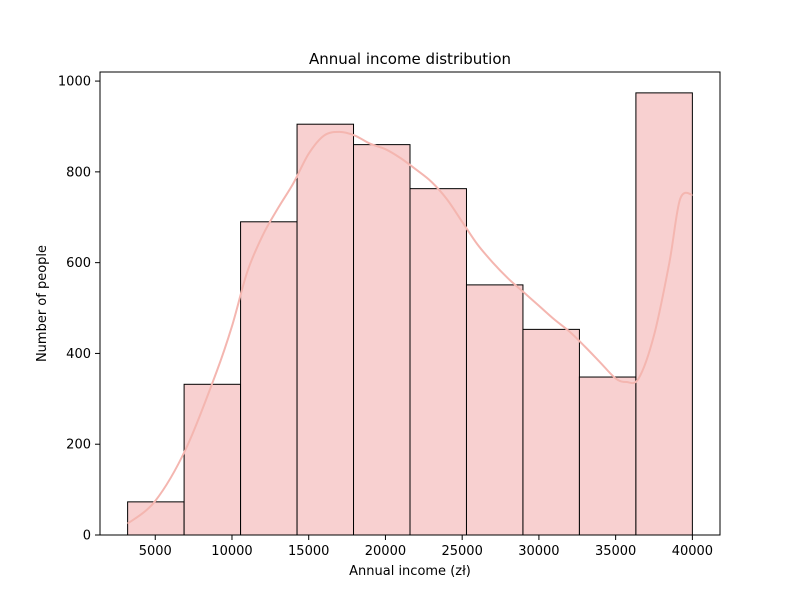 Image resolution: width=800 pixels, height=604 pixels. Describe the element at coordinates (87, 536) in the screenshot. I see `y-tick-label: 0` at that location.